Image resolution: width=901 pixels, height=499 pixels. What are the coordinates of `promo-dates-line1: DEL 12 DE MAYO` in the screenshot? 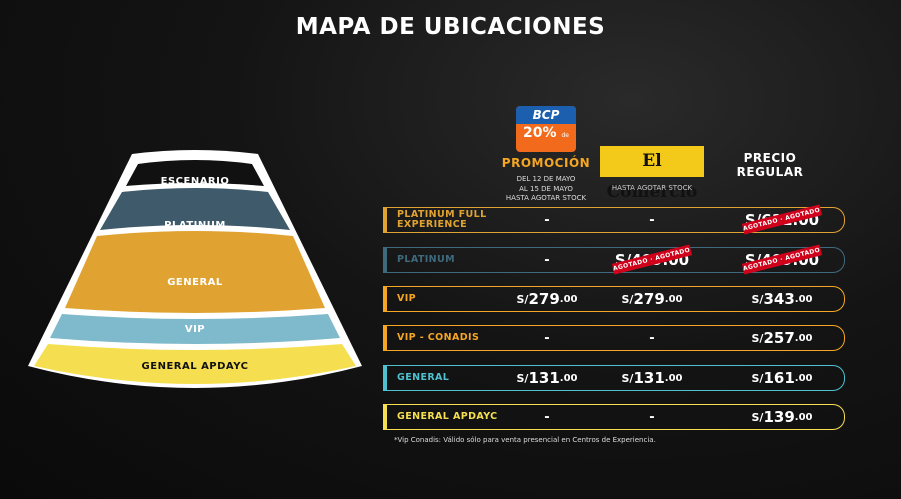 It's located at (546, 179).